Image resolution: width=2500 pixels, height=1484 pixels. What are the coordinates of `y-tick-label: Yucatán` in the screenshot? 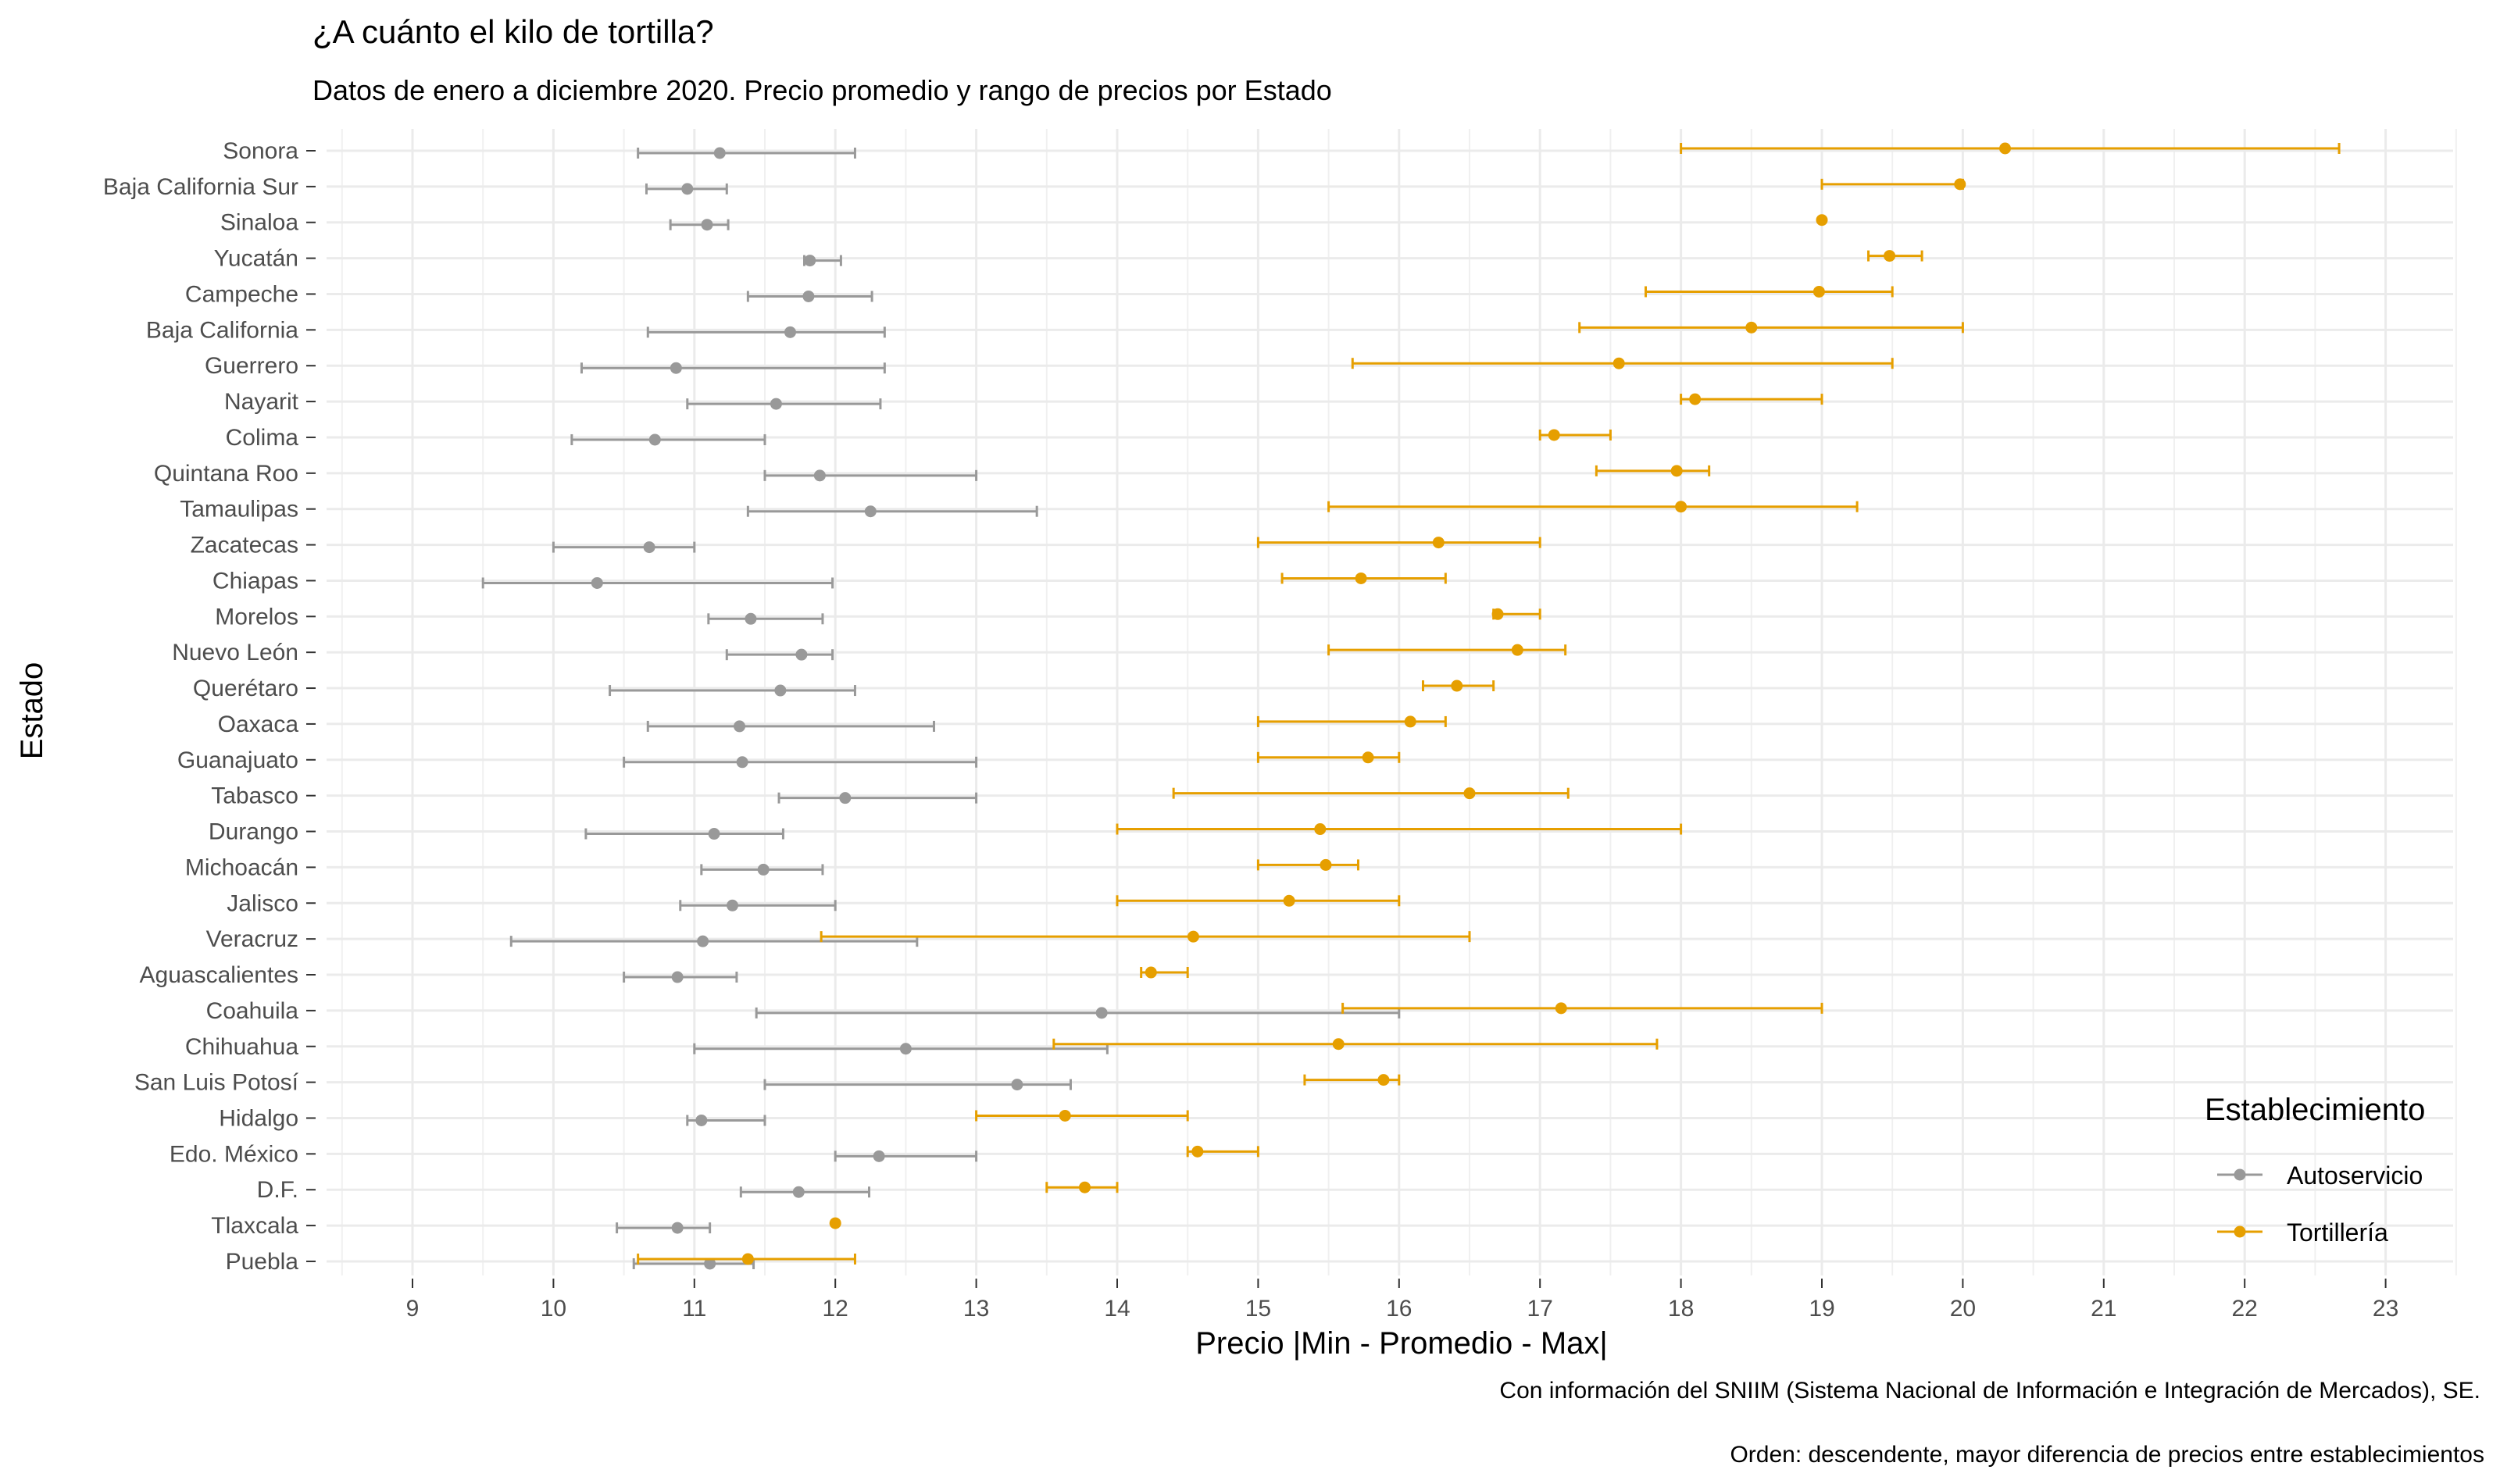 It's located at (256, 259).